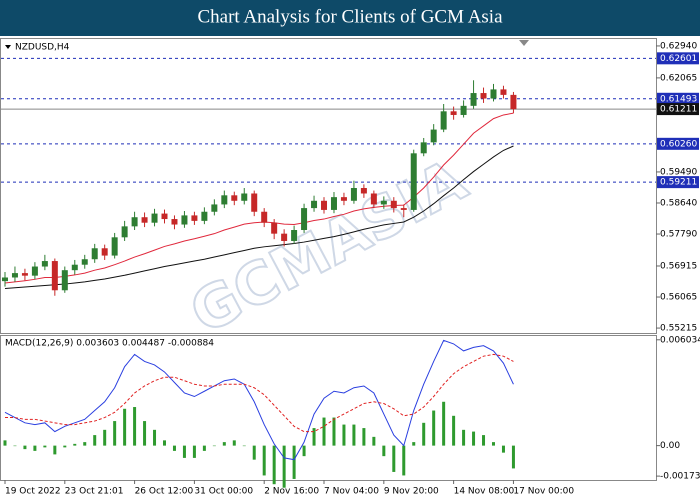  What do you see at coordinates (164, 492) in the screenshot?
I see `x-tick-label: 26 Oct 12:00` at bounding box center [164, 492].